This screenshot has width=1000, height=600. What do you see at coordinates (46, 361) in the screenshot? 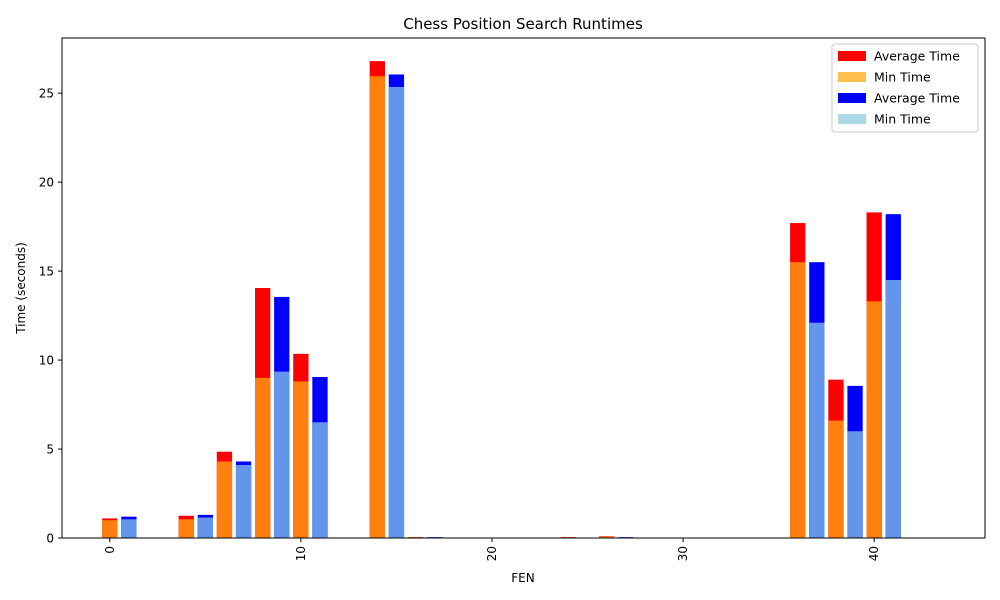
I see `y-tick-label: 10` at bounding box center [46, 361].